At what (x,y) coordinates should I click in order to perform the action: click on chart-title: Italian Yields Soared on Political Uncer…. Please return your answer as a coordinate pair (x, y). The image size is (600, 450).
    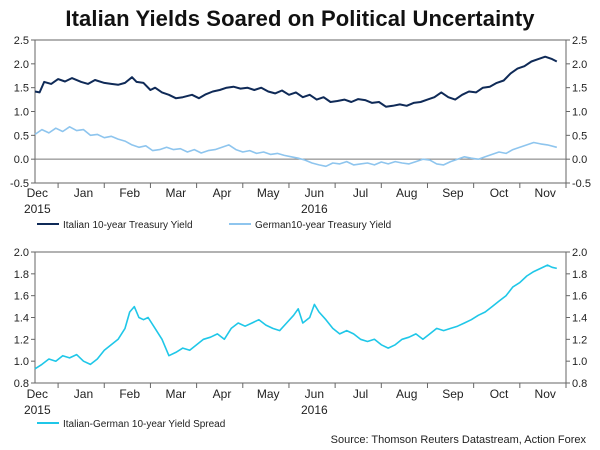
    Looking at the image, I should click on (300, 18).